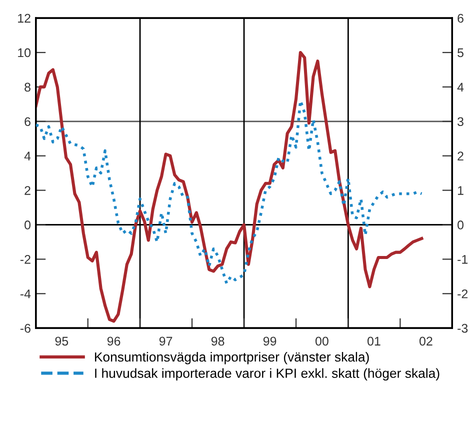 Image resolution: width=472 pixels, height=430 pixels. Describe the element at coordinates (25, 294) in the screenshot. I see `y-tick-label: -4` at that location.